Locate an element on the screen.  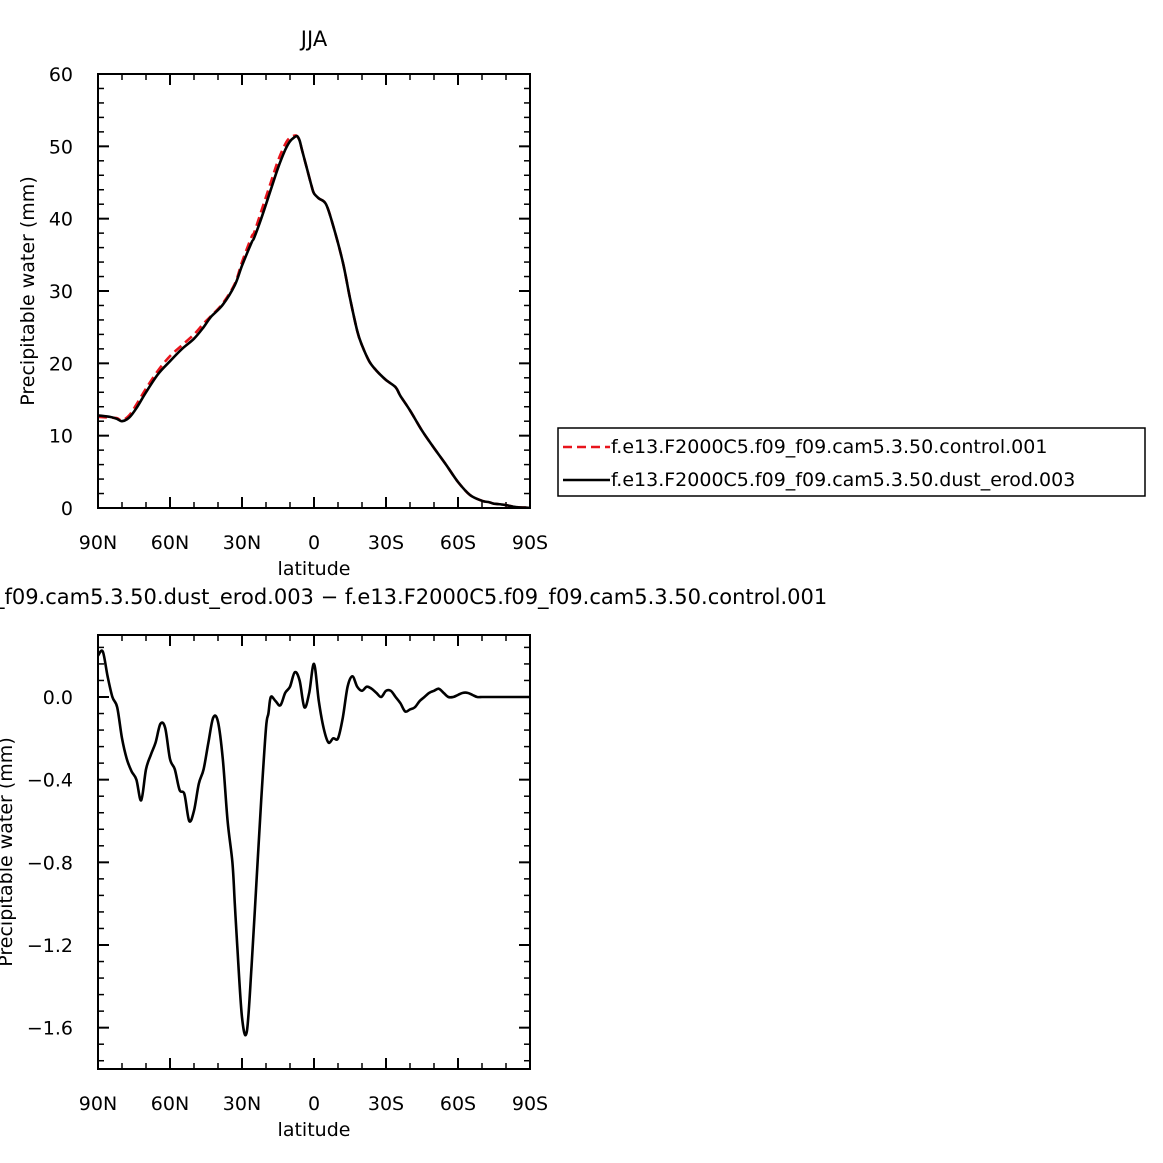
y-tick-label: 10 is located at coordinates (61, 437).